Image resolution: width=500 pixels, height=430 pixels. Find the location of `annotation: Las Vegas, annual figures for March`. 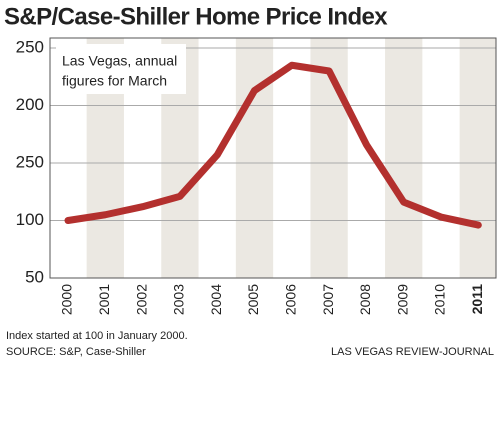

annotation: Las Vegas, annual figures for March is located at coordinates (121, 69).